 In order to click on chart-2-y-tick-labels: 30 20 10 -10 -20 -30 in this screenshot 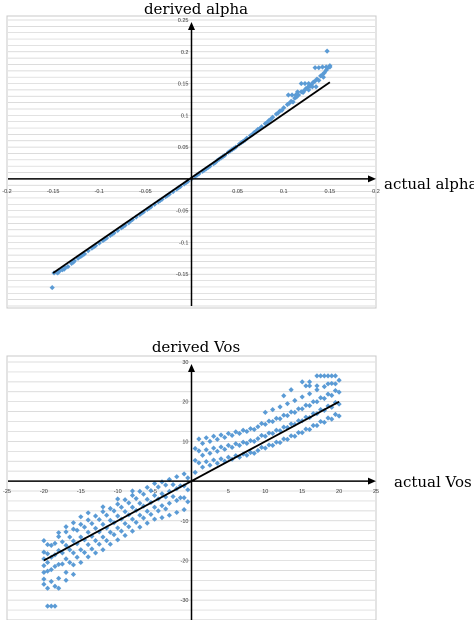, I will do `click(185, 482)`.